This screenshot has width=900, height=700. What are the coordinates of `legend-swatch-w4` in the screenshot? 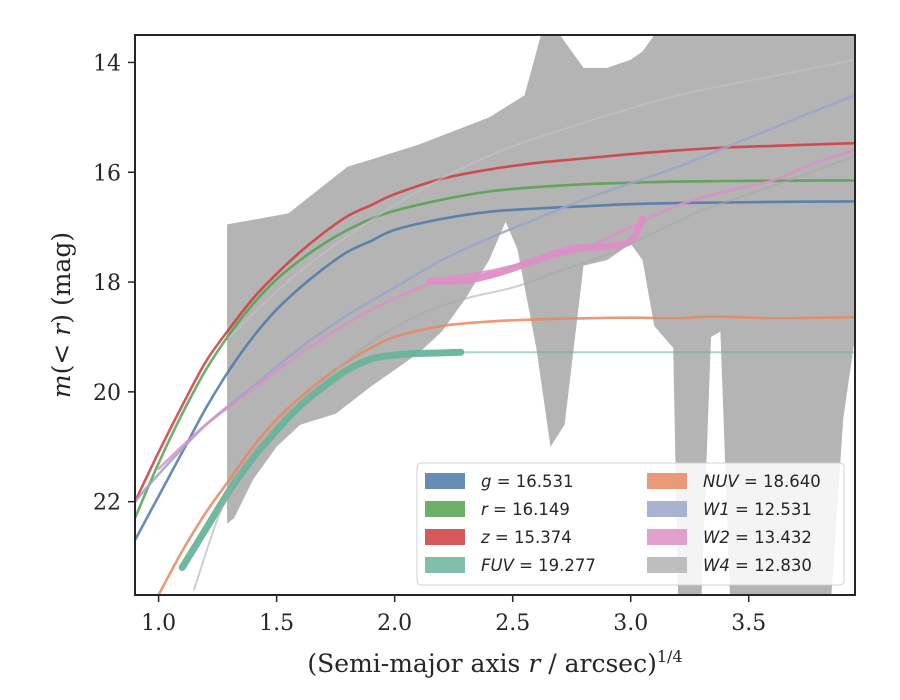 It's located at (667, 565).